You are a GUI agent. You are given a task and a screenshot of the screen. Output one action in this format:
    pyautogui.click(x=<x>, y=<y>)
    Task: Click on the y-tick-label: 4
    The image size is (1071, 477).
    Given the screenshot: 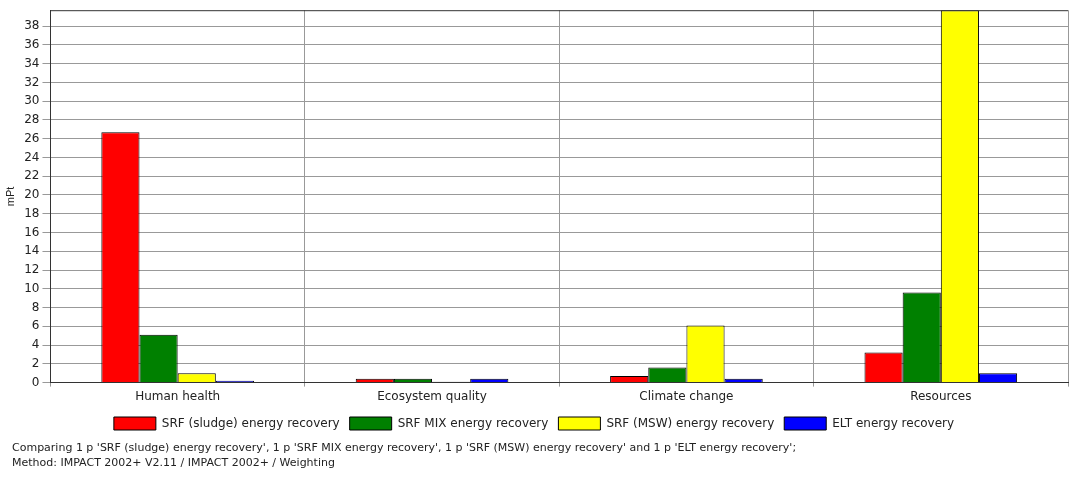 What is the action you would take?
    pyautogui.click(x=35, y=344)
    